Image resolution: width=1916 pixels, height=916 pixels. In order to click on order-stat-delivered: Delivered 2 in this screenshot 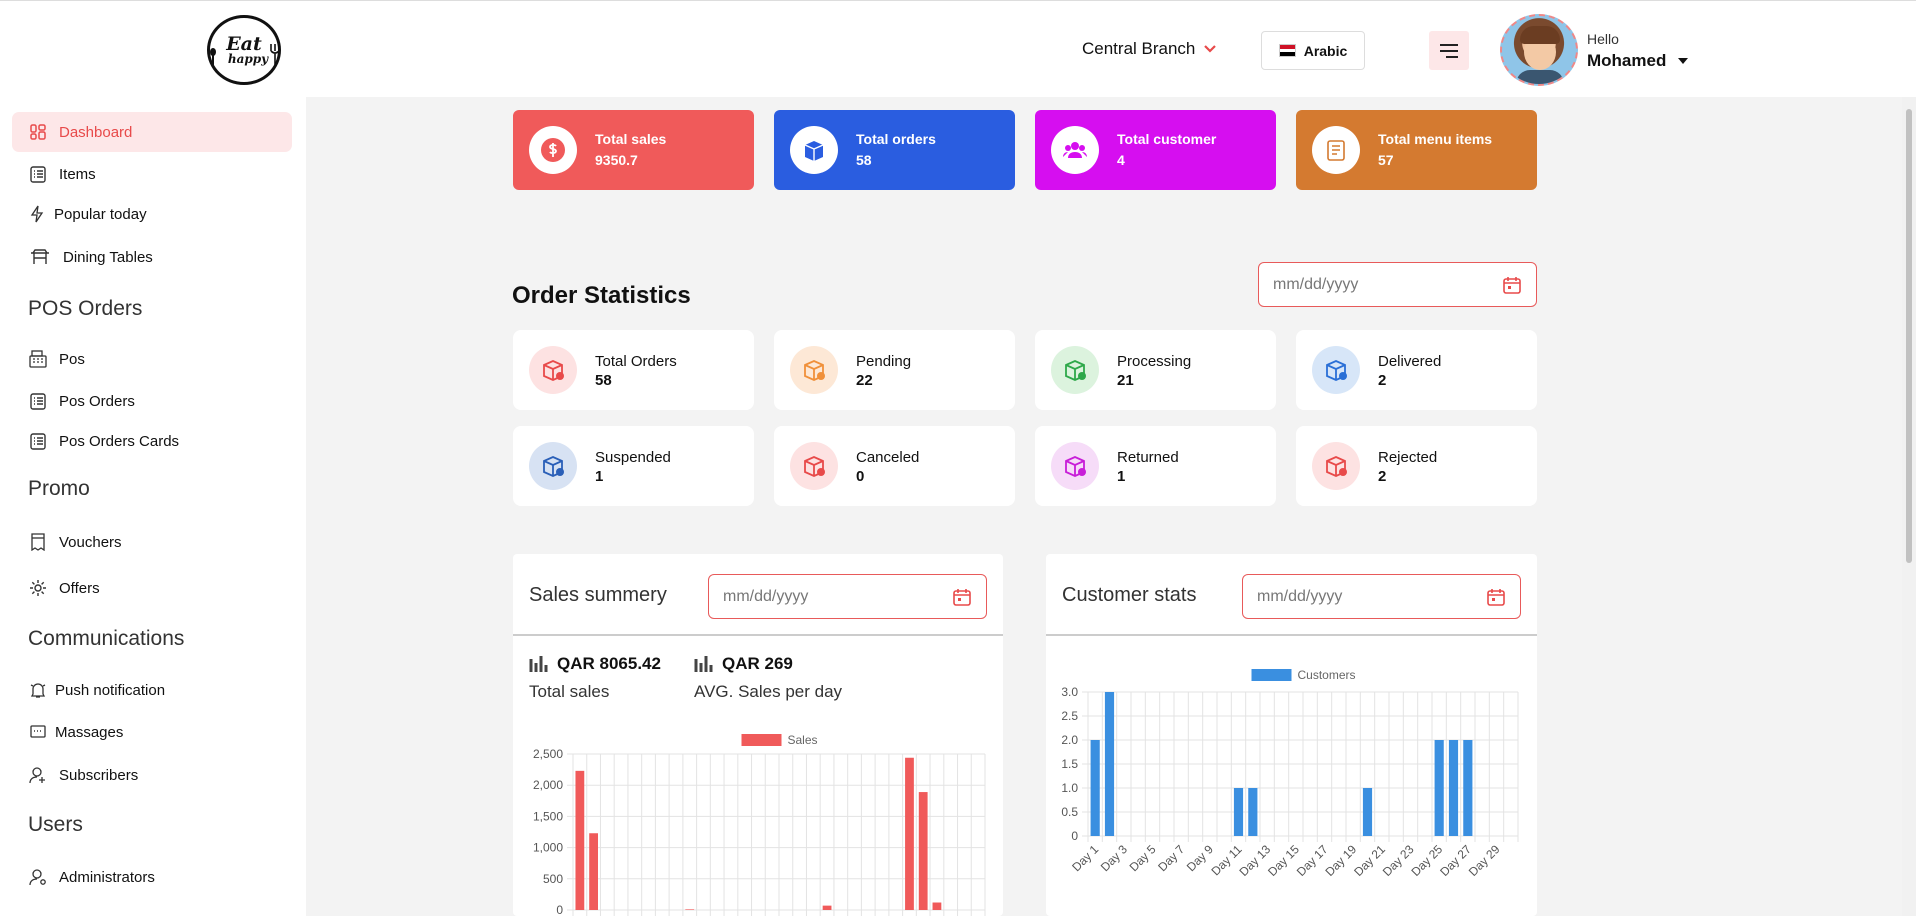, I will do `click(1416, 370)`.